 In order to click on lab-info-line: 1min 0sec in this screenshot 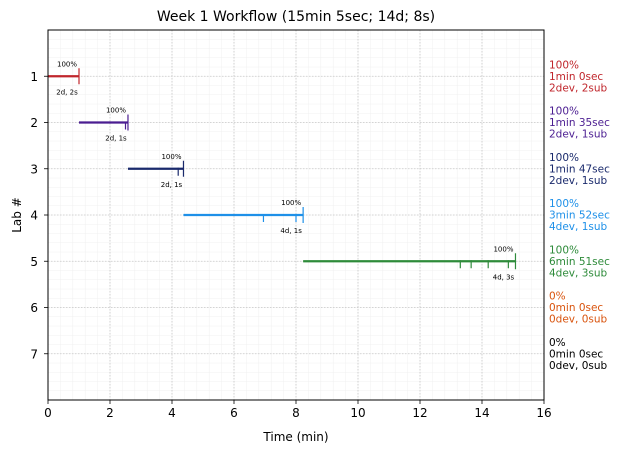, I will do `click(576, 77)`.